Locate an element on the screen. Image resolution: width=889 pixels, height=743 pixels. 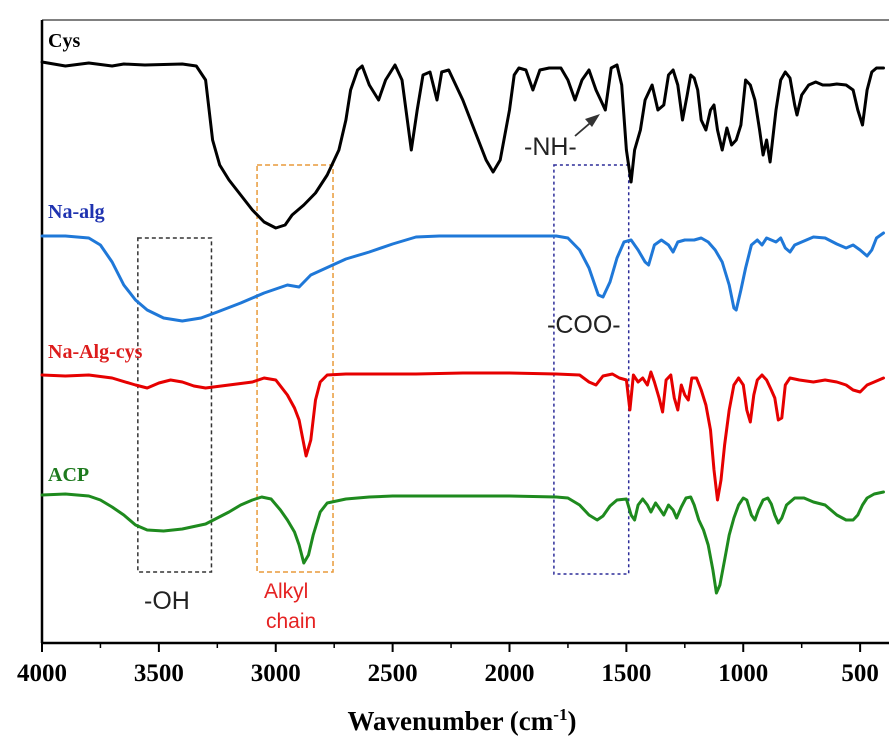
series-line-acp is located at coordinates (462, 542).